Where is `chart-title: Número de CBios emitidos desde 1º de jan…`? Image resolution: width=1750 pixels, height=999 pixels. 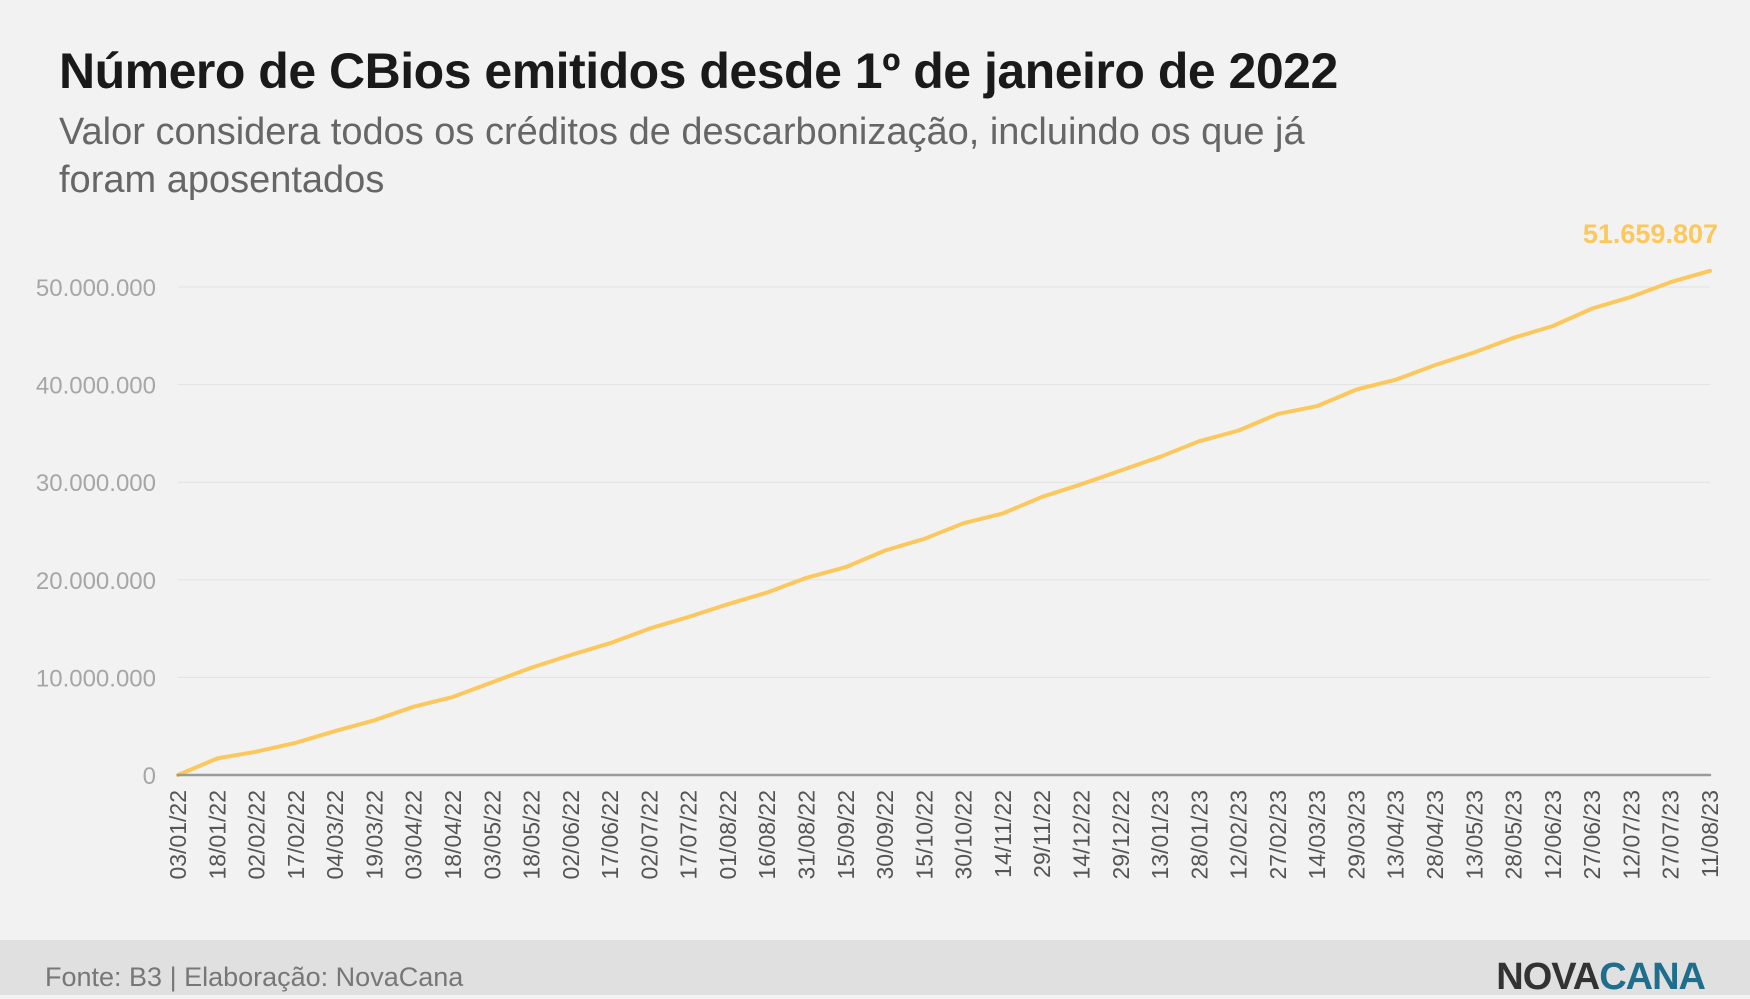 chart-title: Número de CBios emitidos desde 1º de jan… is located at coordinates (698, 71).